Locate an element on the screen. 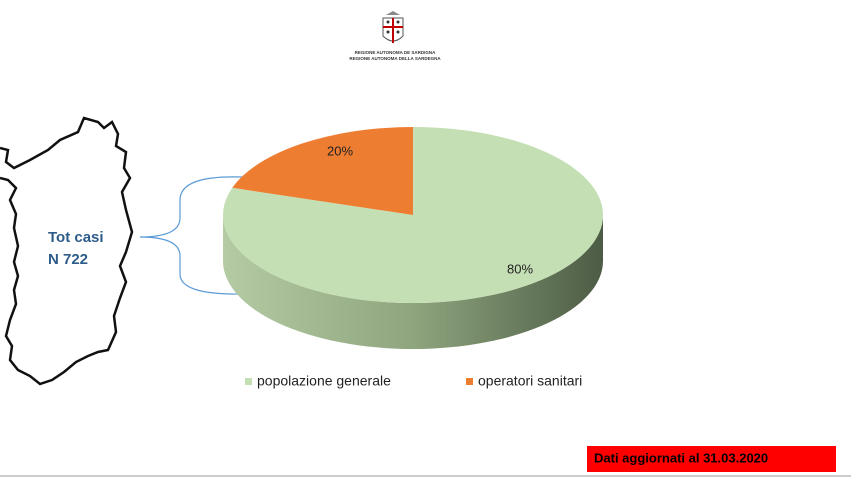  logo-text: REGIONE AUTONOMA DELLA SARDEGNA is located at coordinates (395, 58).